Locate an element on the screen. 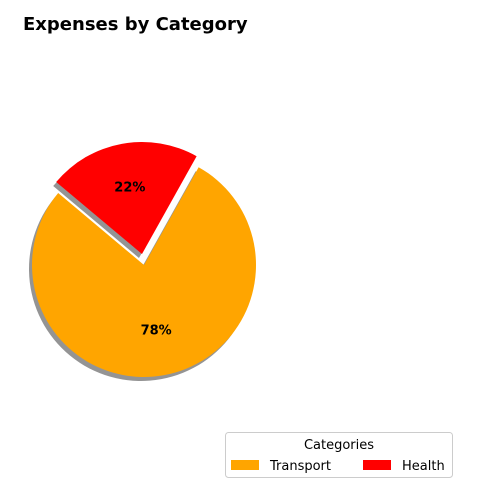 The image size is (500, 500). slice-label-transport: 78% is located at coordinates (156, 331).